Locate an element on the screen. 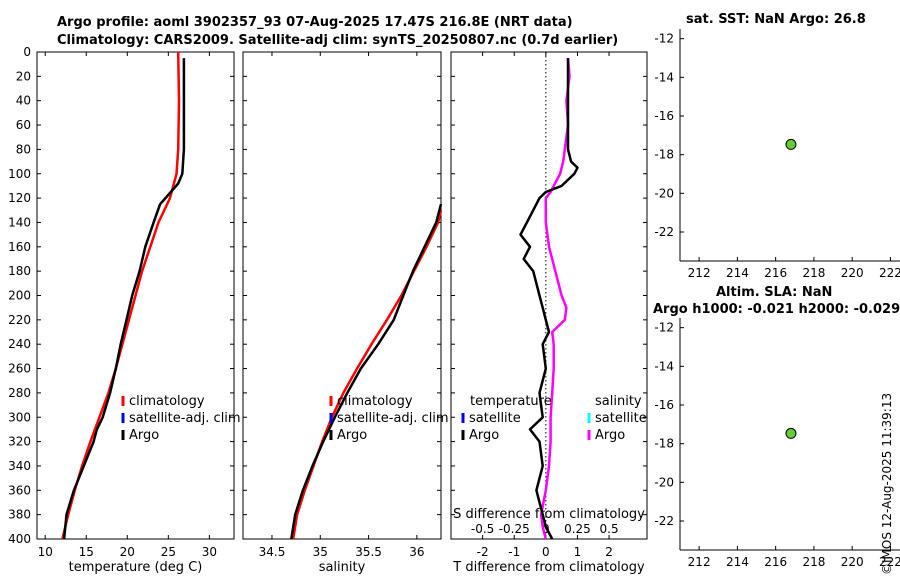  x-tick-label: 35 is located at coordinates (320, 552).